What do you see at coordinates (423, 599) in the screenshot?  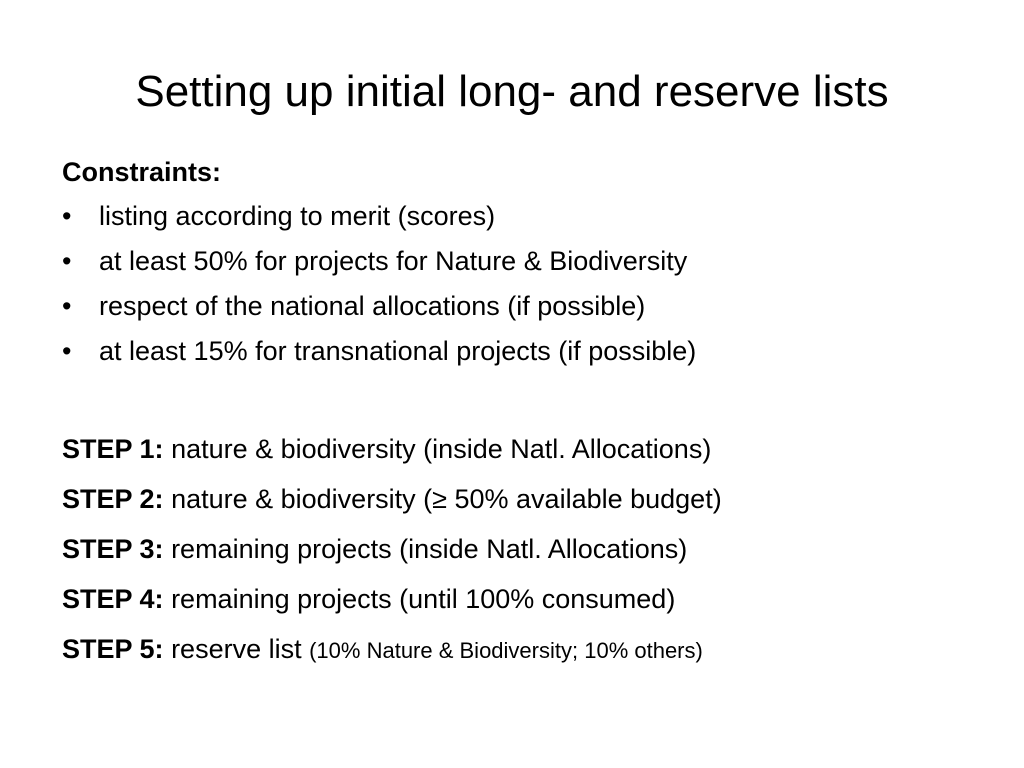 I see `step-text: remaining projects (until 100% consumed)` at bounding box center [423, 599].